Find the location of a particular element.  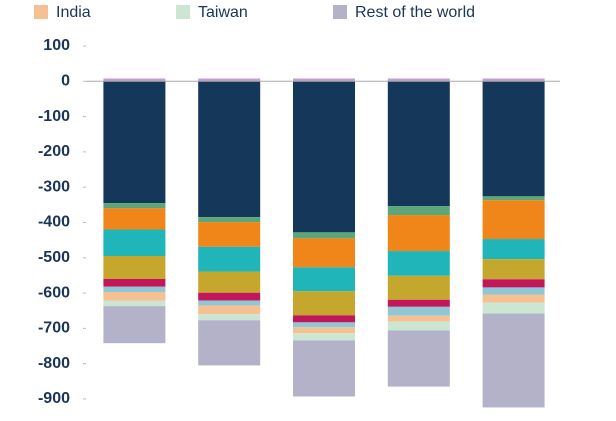

y-tick-label: -400 is located at coordinates (54, 222).